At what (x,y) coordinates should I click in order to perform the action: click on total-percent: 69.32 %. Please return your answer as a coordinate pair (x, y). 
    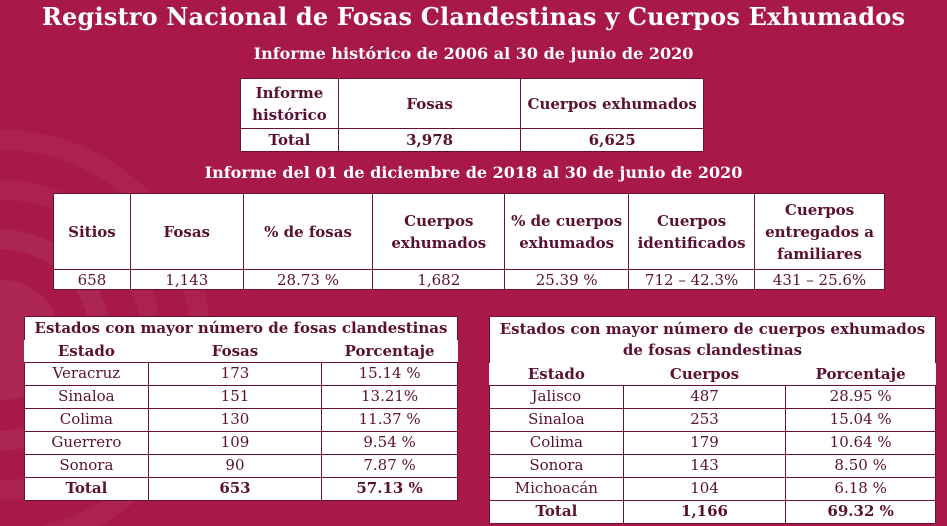
    Looking at the image, I should click on (860, 511).